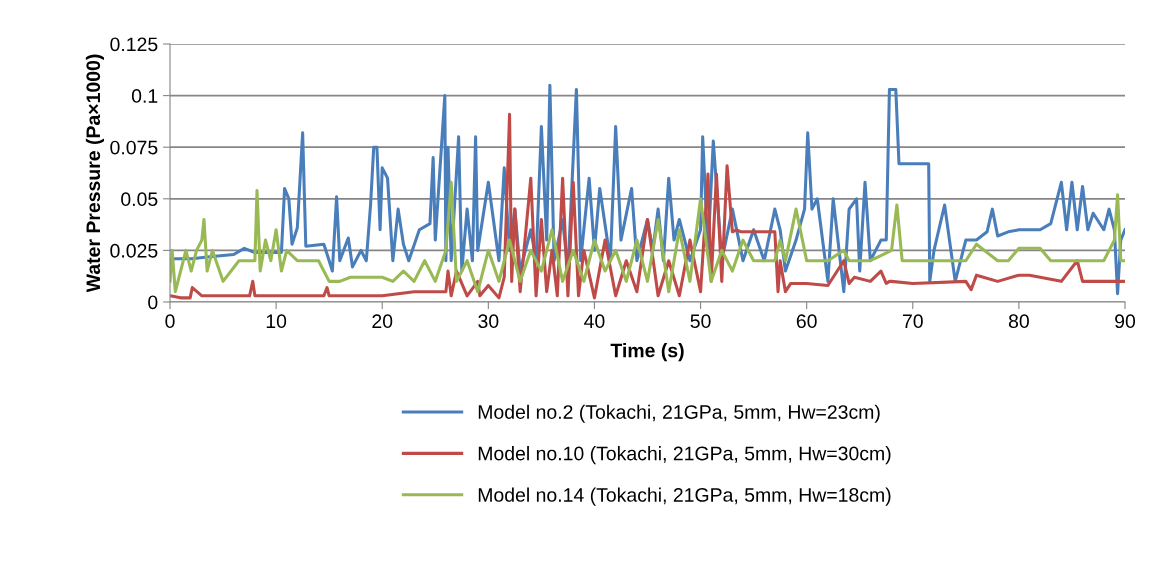 This screenshot has height=579, width=1161. I want to click on legend-label: Model no.10 (Tokachi, 21GPa, 5mm, Hw=30cm), so click(684, 455).